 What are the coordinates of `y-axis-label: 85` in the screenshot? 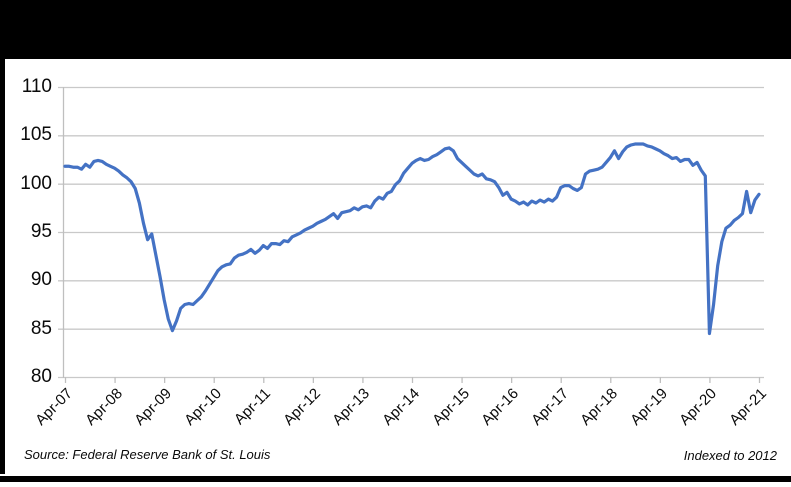 It's located at (41, 328).